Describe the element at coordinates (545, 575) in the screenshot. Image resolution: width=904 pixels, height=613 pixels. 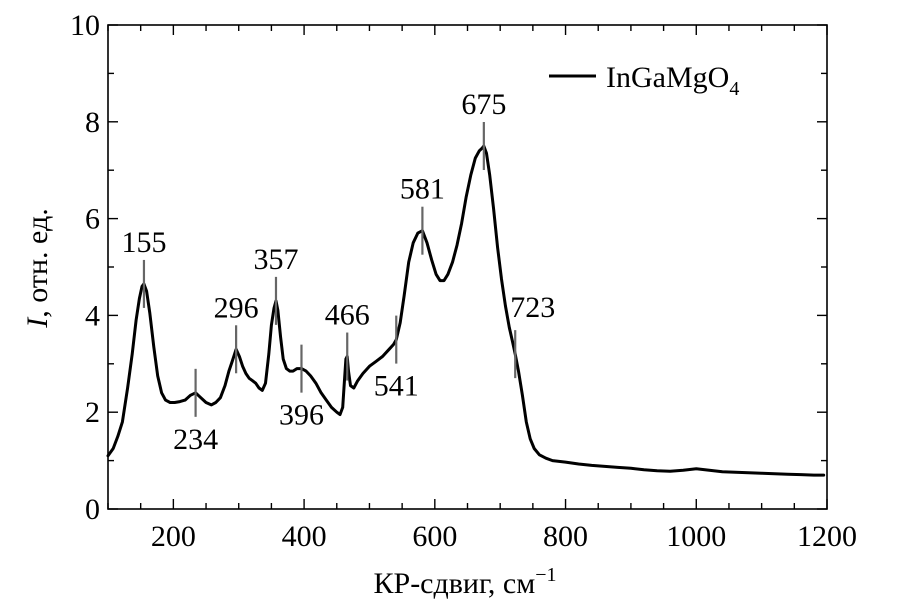
I see `x-axis-title-superscript: −1` at that location.